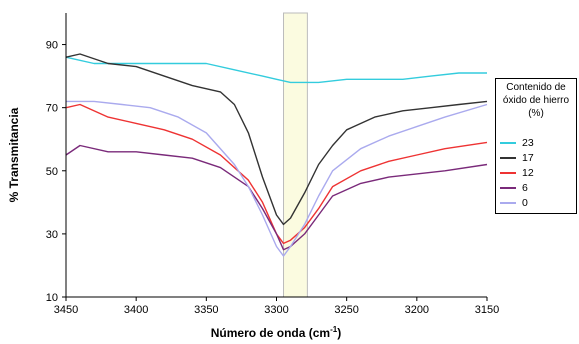  I want to click on x-axis-title: Número de onda (cm-1), so click(276, 332).